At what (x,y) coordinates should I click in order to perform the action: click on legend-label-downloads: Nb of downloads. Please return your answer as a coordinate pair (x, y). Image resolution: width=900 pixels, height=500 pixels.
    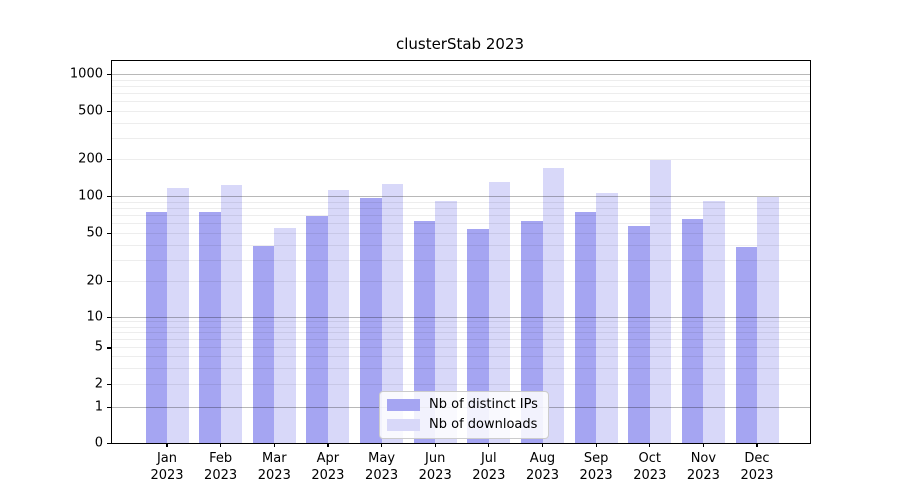
    Looking at the image, I should click on (483, 424).